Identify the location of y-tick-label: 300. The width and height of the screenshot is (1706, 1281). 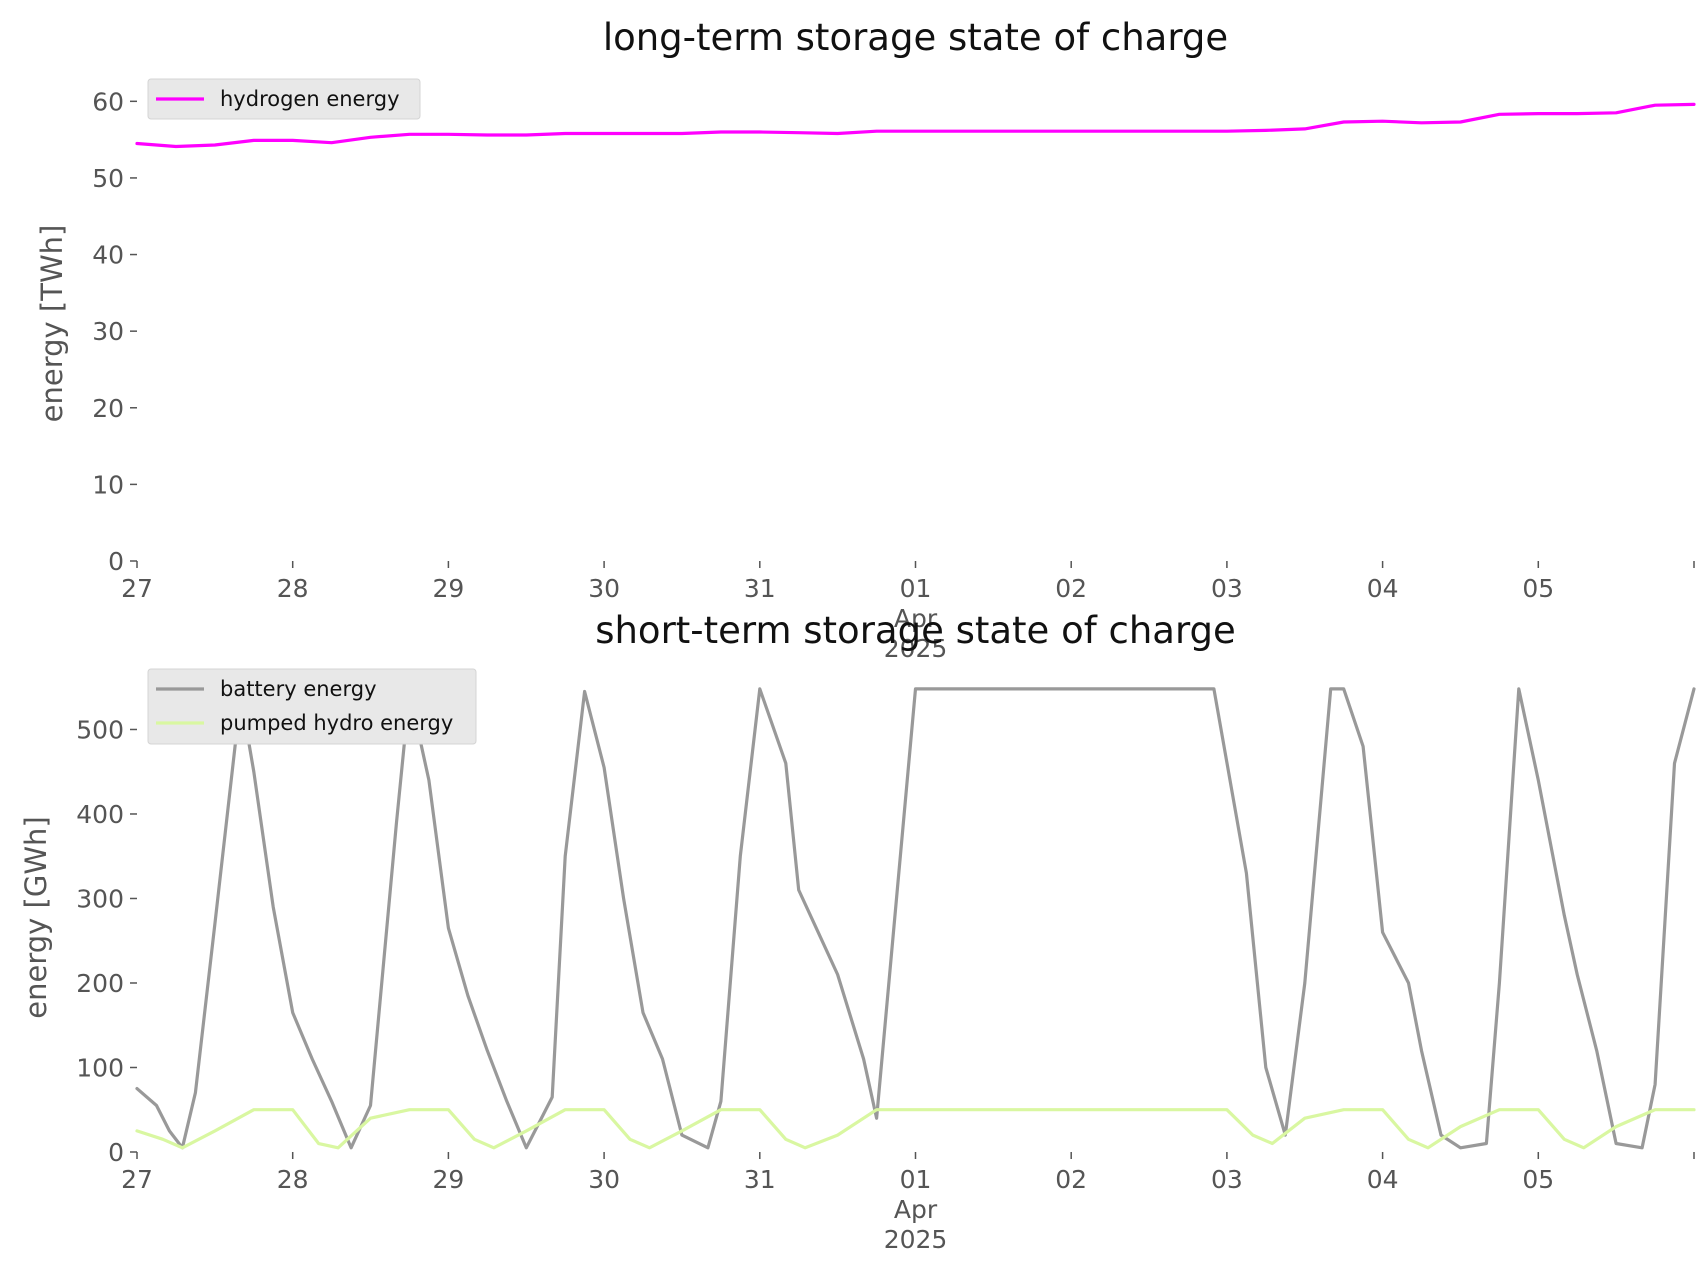
(100, 898).